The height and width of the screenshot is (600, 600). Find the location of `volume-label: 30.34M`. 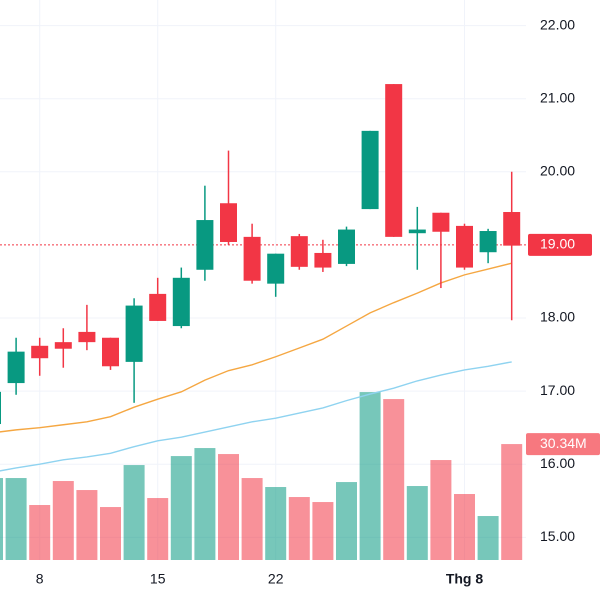

volume-label: 30.34M is located at coordinates (563, 443).